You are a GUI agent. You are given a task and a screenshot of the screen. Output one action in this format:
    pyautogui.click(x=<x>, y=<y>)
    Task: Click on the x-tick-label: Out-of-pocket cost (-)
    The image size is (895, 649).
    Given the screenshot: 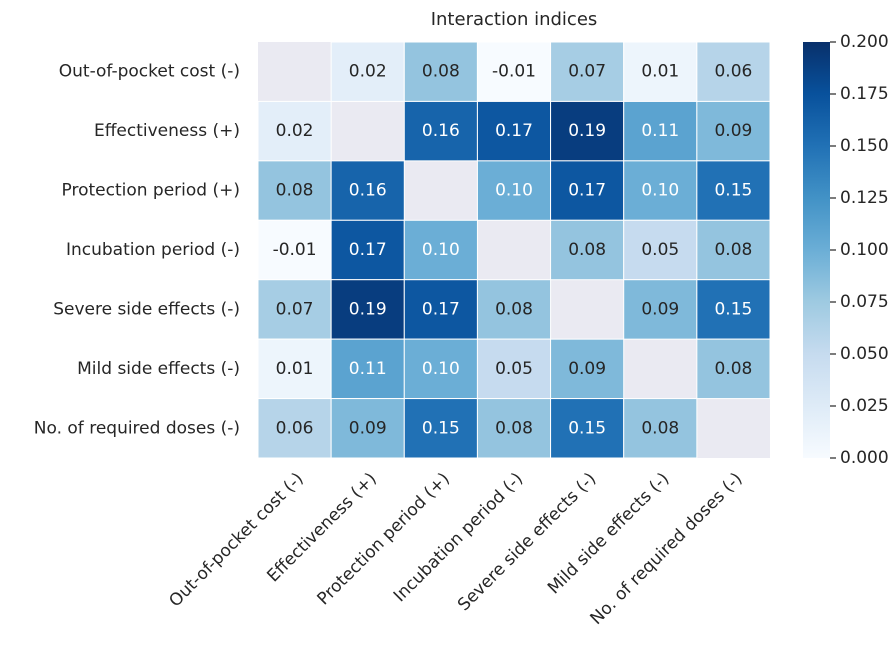 What is the action you would take?
    pyautogui.click(x=236, y=540)
    